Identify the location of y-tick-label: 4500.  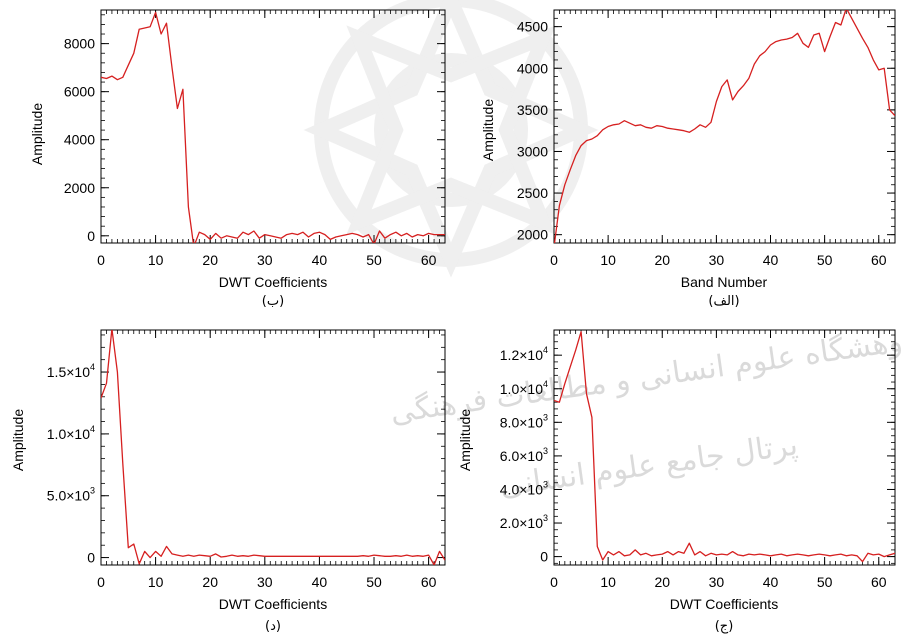
(532, 27).